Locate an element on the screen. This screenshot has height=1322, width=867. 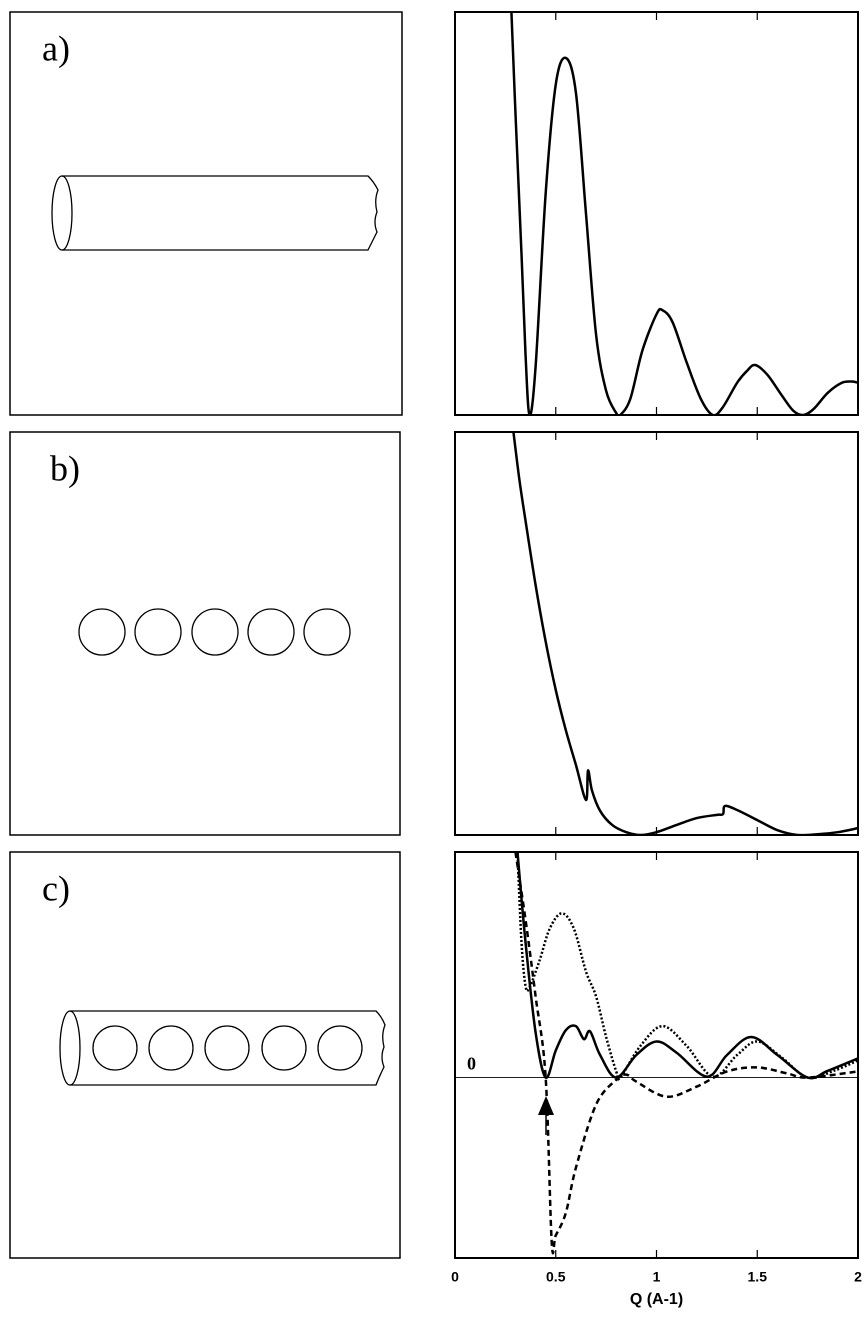
x-tick-label: 0.5 is located at coordinates (556, 1277).